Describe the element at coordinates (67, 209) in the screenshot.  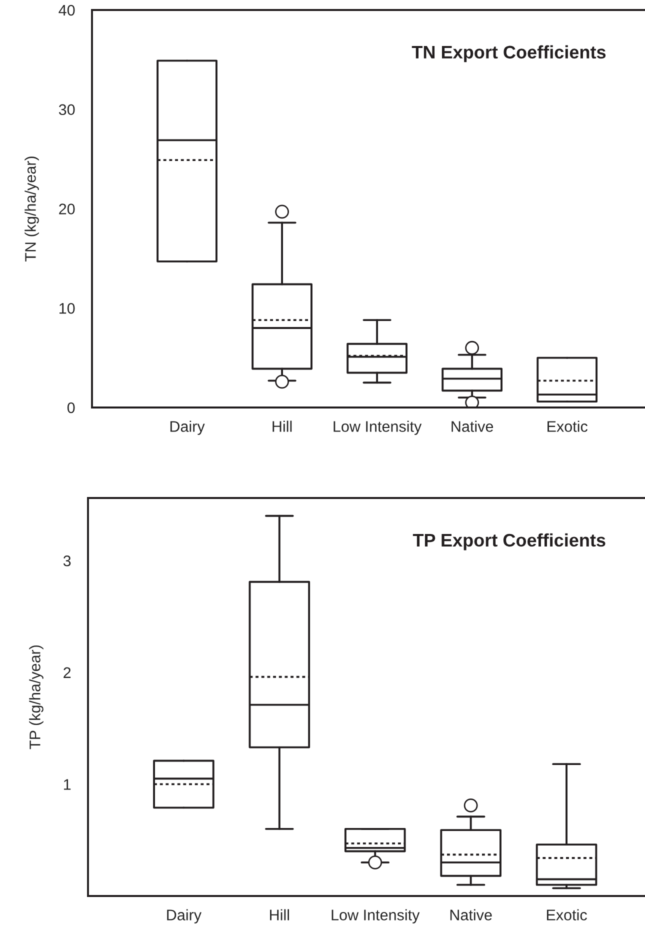
I see `y-tick-label: 20` at that location.